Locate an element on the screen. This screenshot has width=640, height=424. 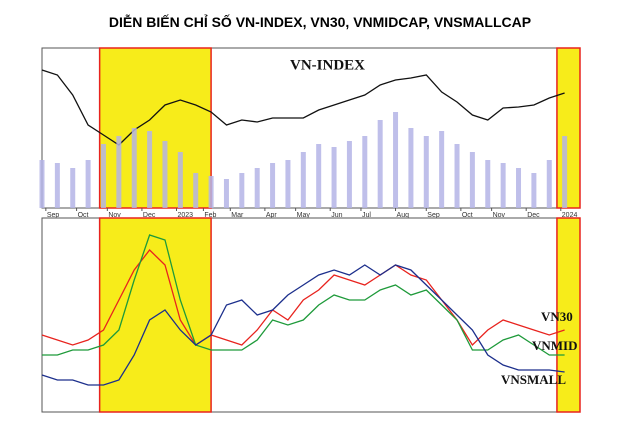
x-tick-label: Aug is located at coordinates (403, 215).